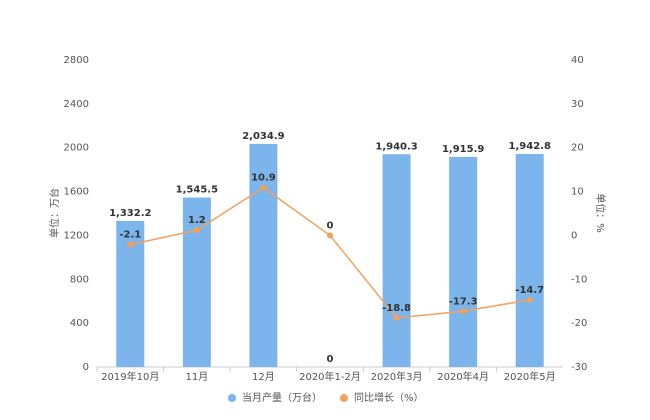  Describe the element at coordinates (76, 235) in the screenshot. I see `y-tick-label: 1200` at that location.